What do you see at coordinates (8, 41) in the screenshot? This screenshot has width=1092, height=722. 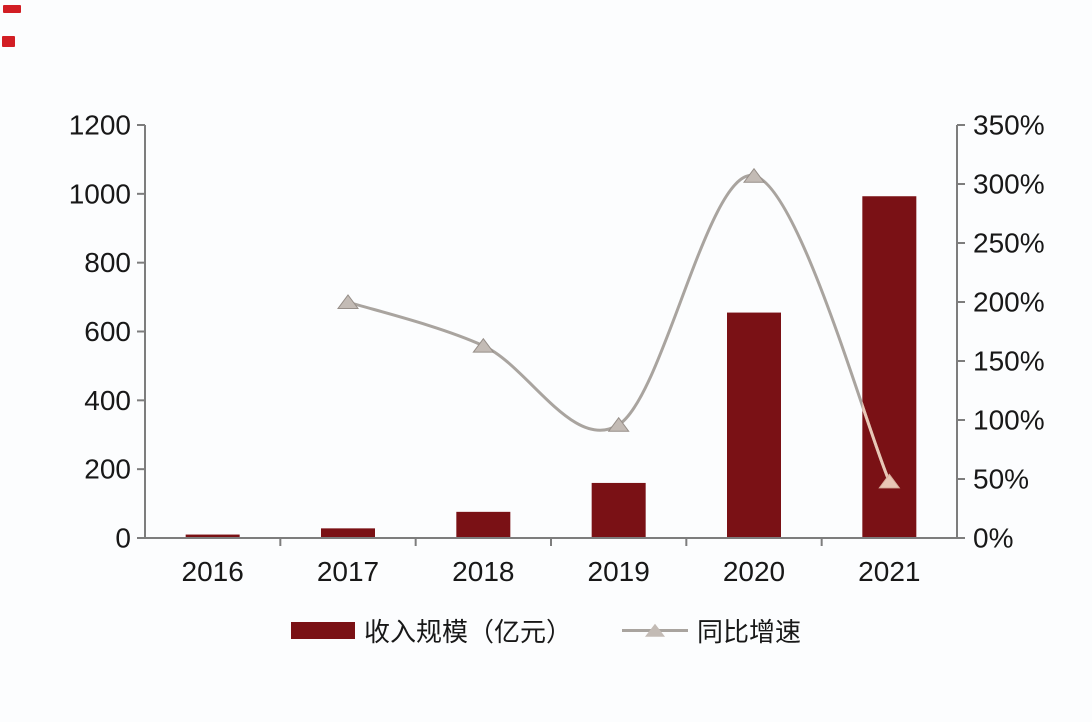 I see `corner-red-mark-bottom` at bounding box center [8, 41].